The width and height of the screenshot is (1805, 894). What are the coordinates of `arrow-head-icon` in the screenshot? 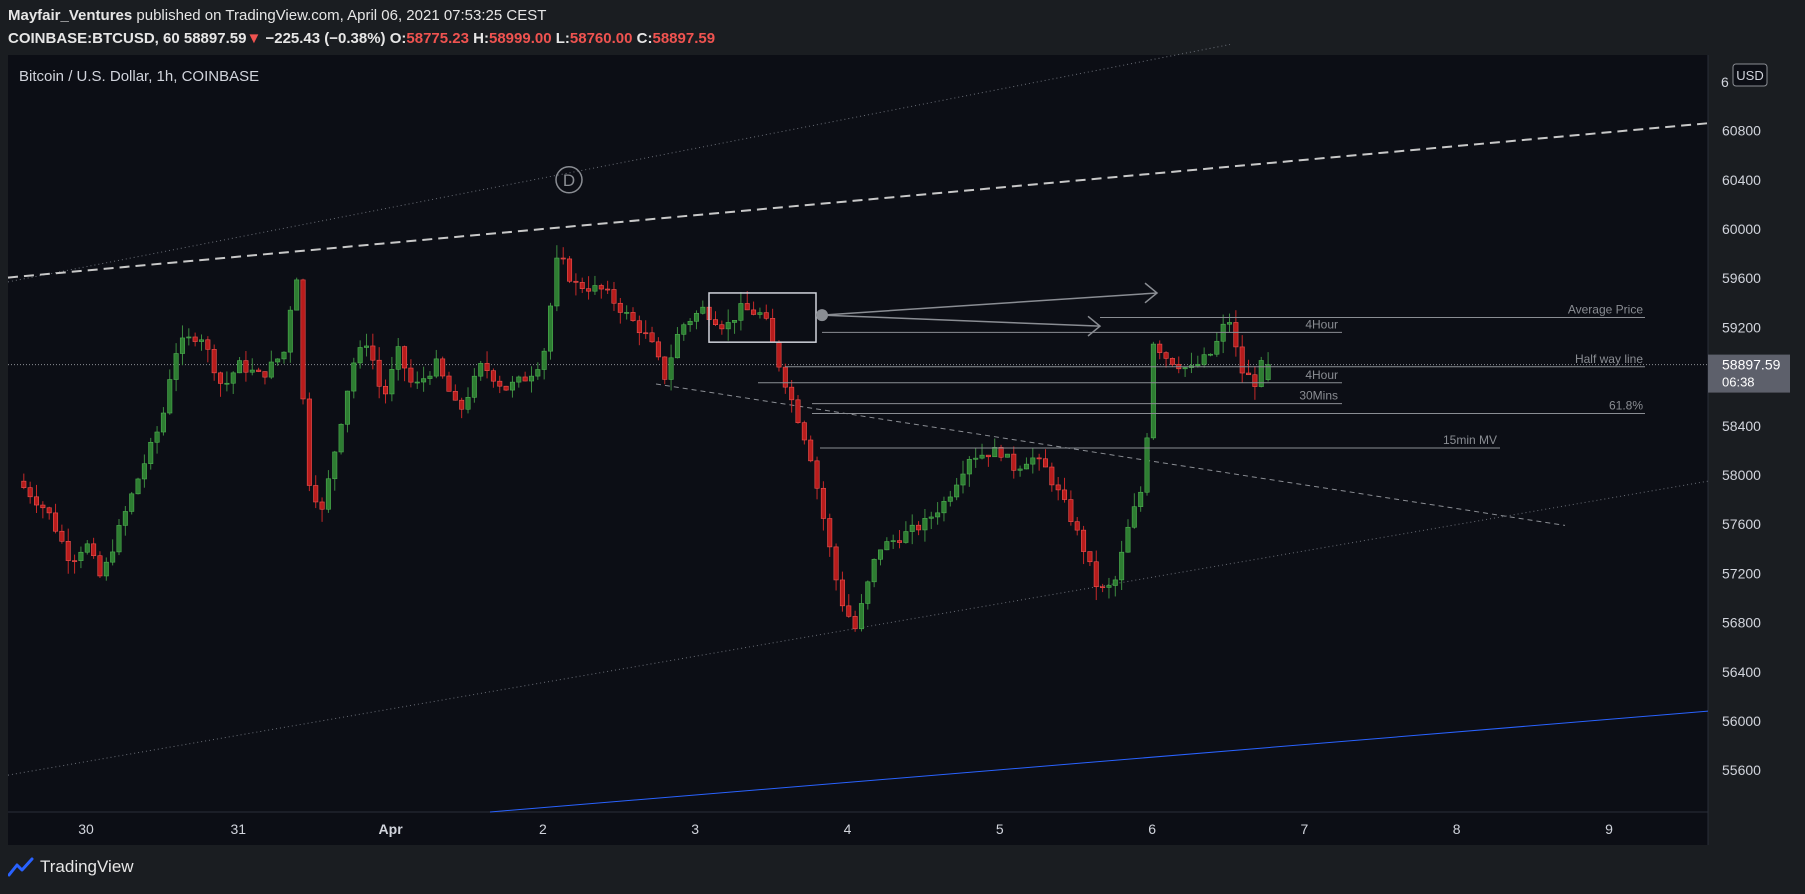 It's located at (1151, 293).